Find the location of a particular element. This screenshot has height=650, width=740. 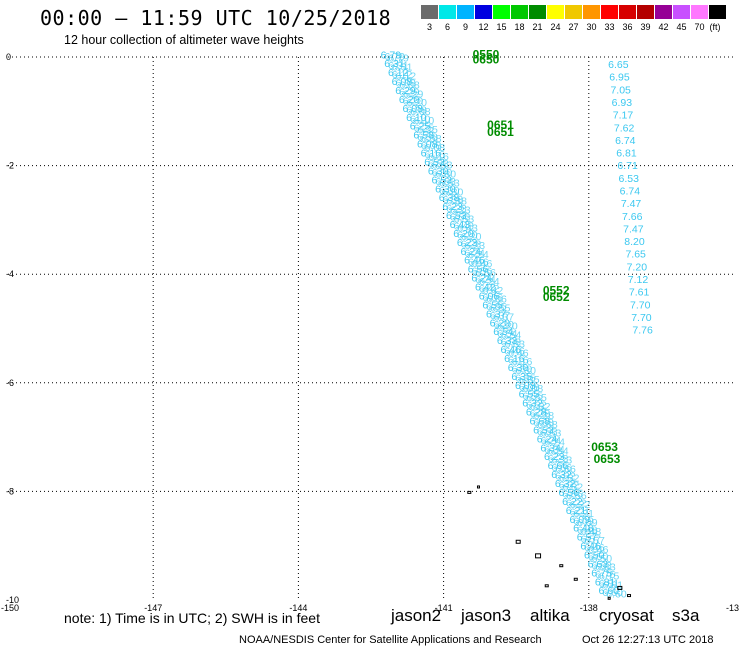

track-value-label: 6.32 is located at coordinates (536, 405).